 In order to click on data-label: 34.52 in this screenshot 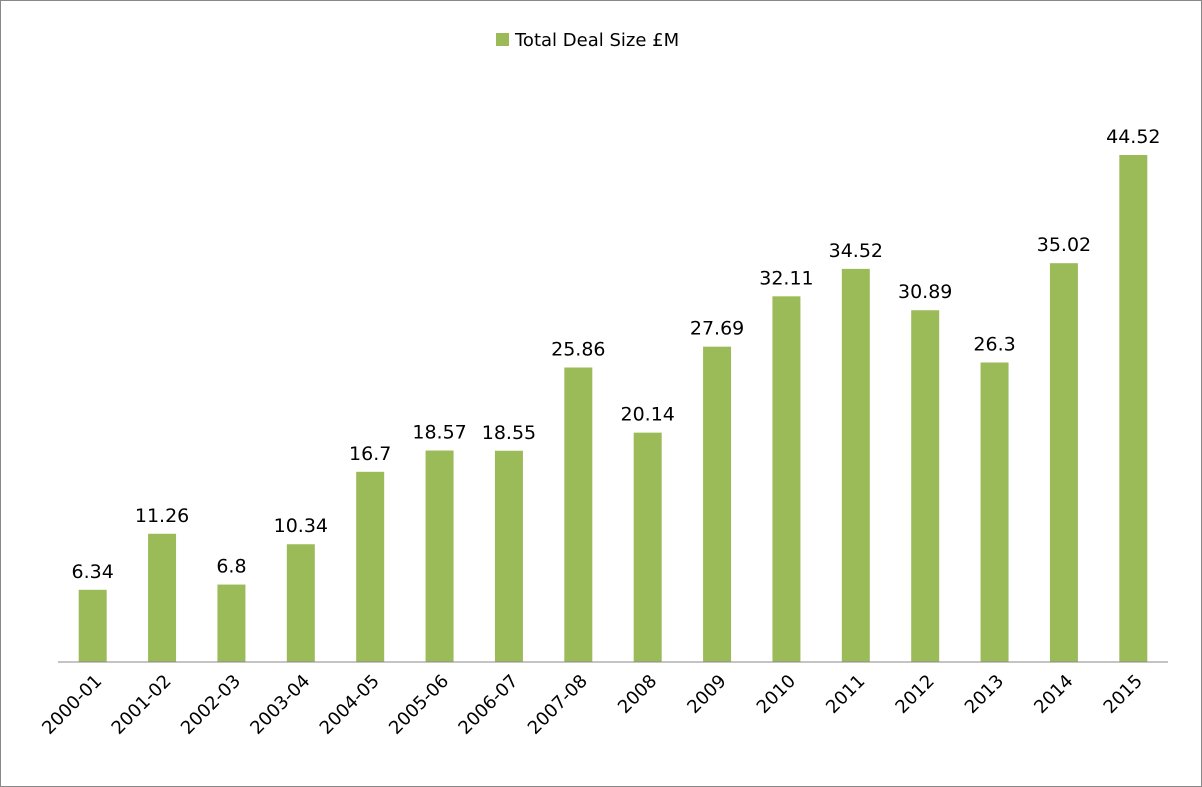, I will do `click(856, 251)`.